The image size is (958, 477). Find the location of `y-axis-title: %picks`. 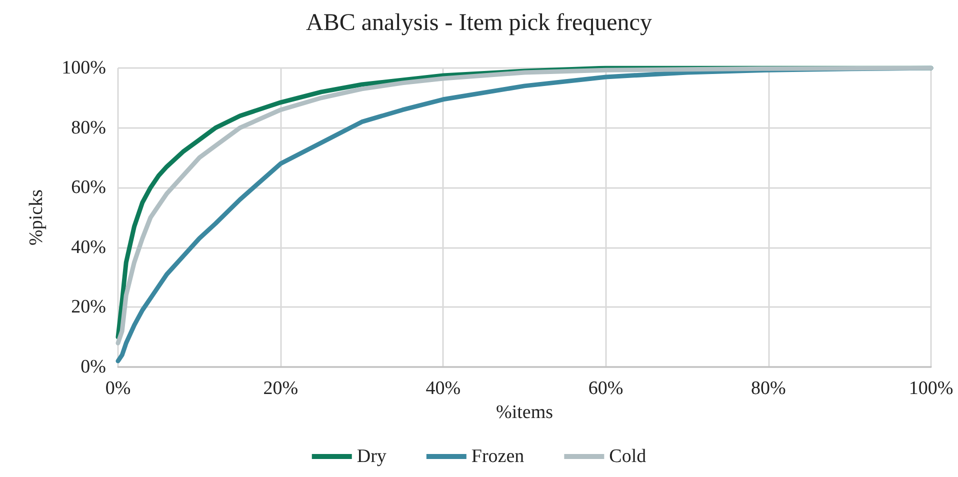

y-axis-title: %picks is located at coordinates (36, 218).